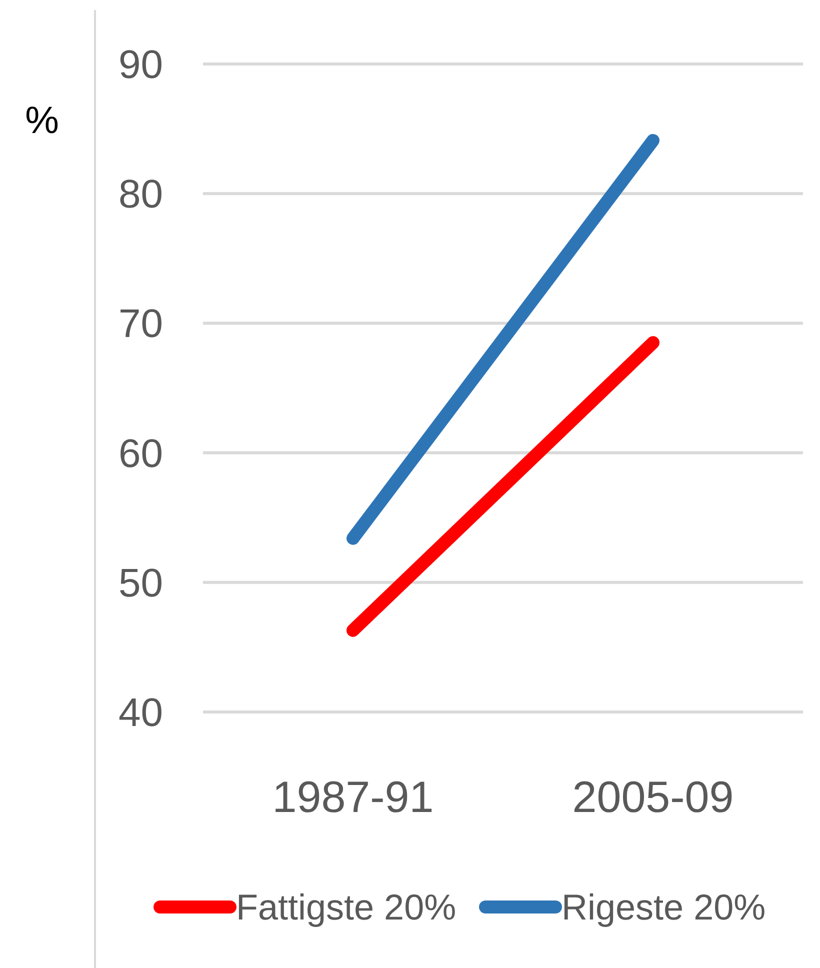 The height and width of the screenshot is (968, 820). What do you see at coordinates (346, 907) in the screenshot?
I see `legend-label: Fattigste 20%` at bounding box center [346, 907].